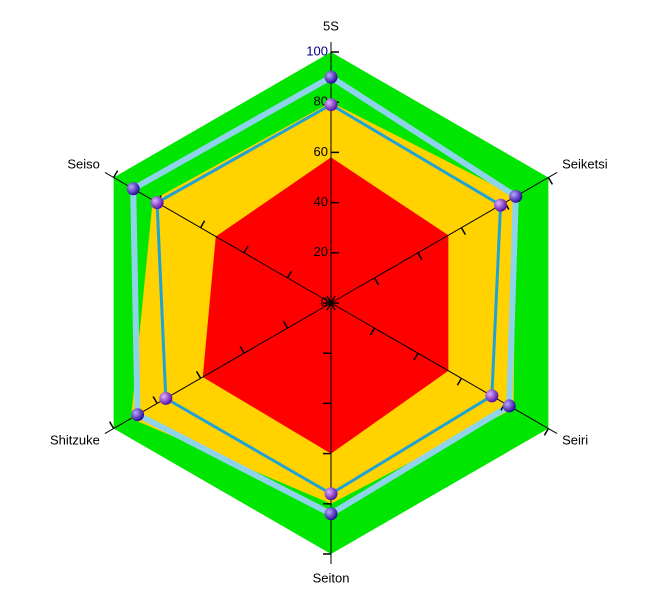  I want to click on category-label: Seiketsi, so click(585, 163).